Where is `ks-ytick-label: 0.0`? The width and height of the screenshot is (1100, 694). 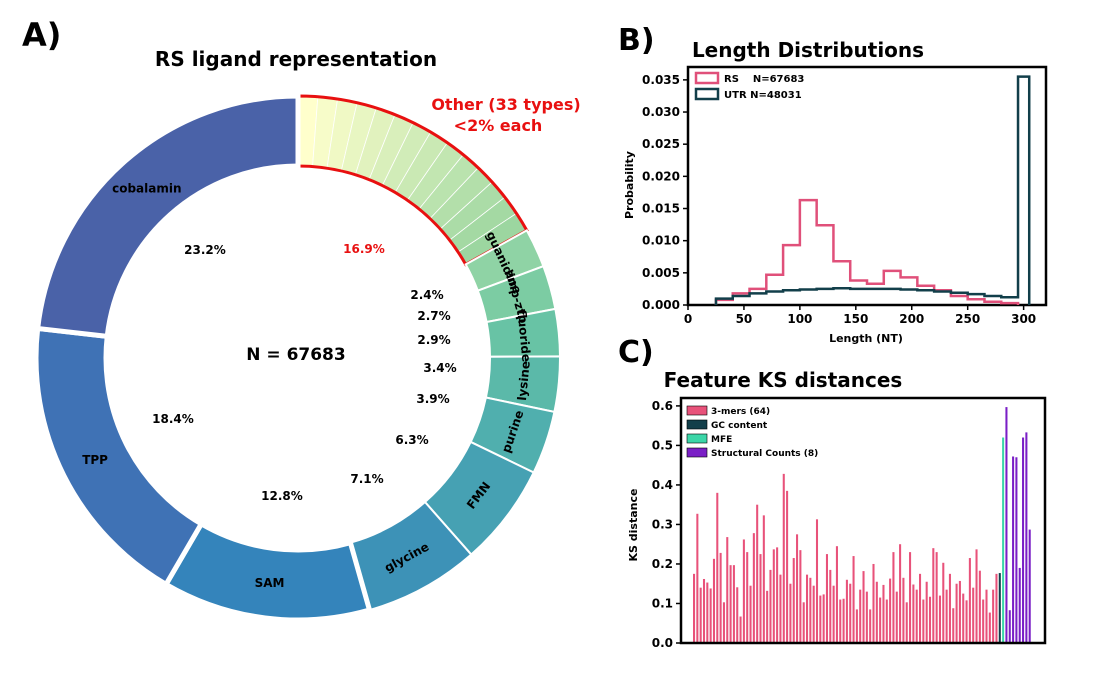 ks-ytick-label: 0.0 is located at coordinates (662, 643).